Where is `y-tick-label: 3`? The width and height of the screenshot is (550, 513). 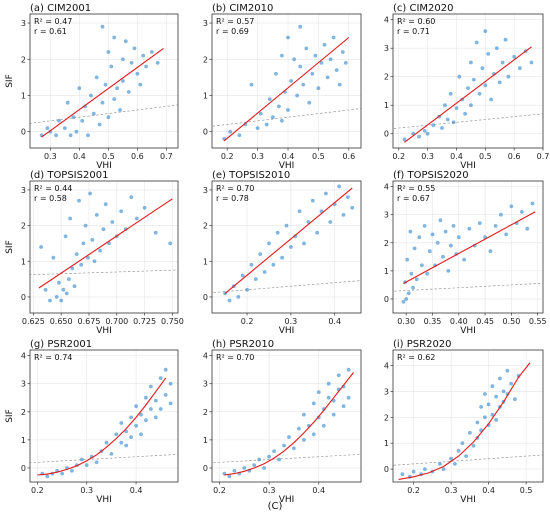 y-tick-label: 3 is located at coordinates (386, 215).